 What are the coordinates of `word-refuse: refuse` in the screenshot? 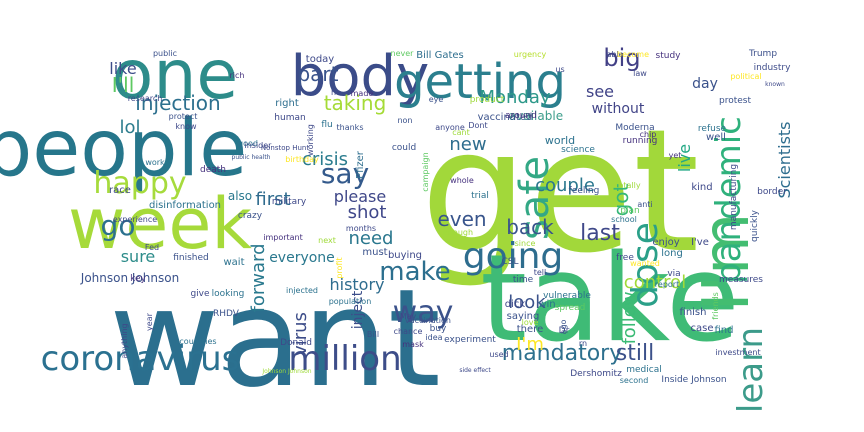 It's located at (712, 129).